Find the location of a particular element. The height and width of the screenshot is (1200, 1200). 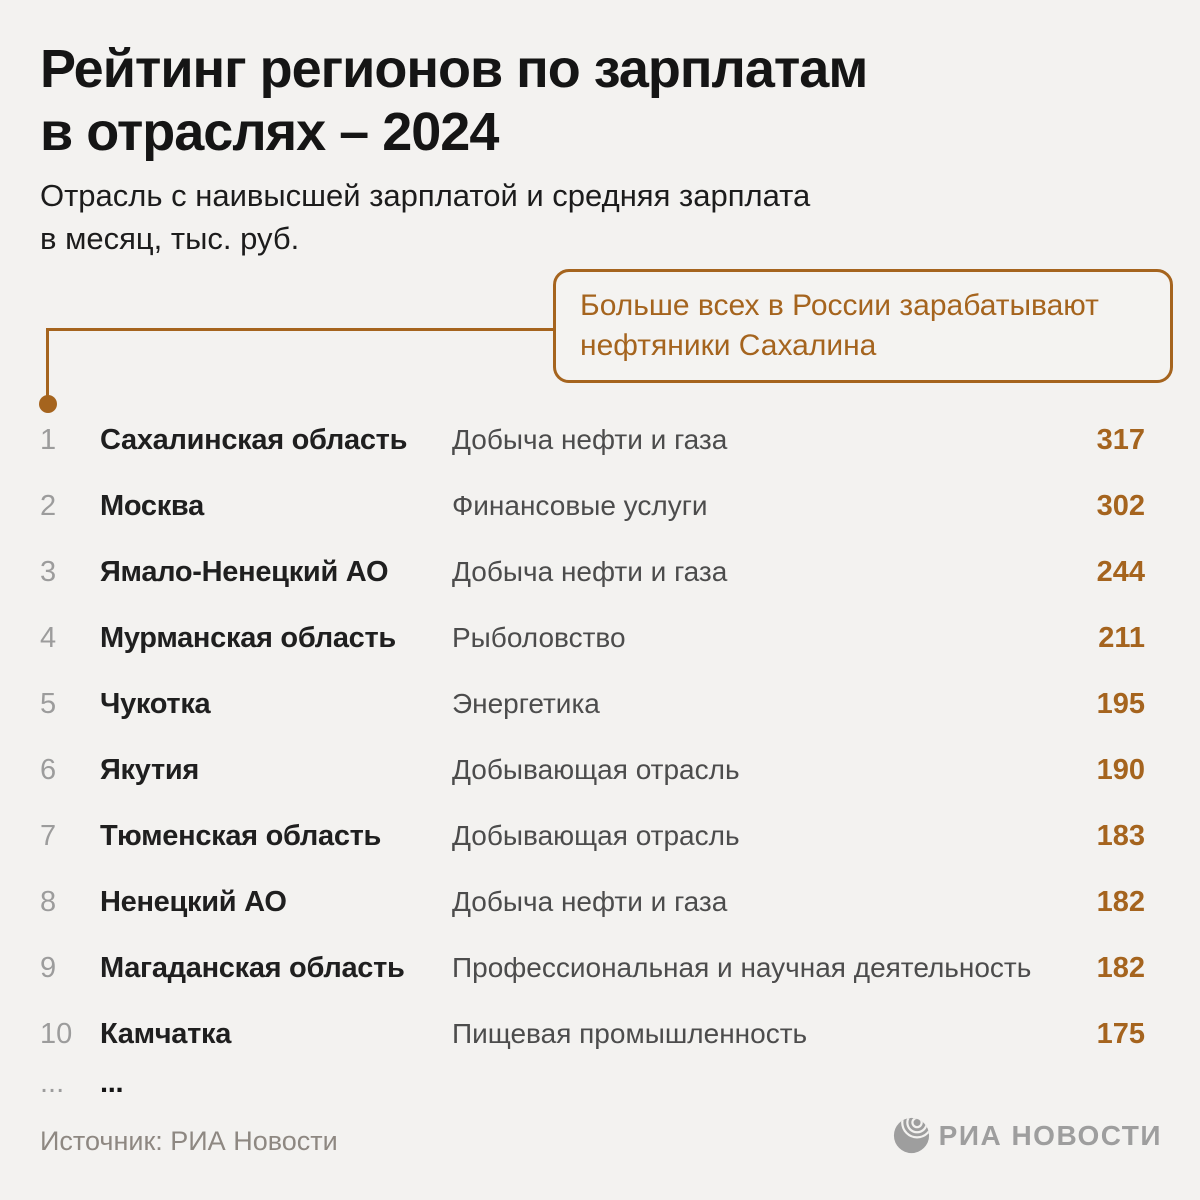

value-cell: 302 is located at coordinates (1120, 505).